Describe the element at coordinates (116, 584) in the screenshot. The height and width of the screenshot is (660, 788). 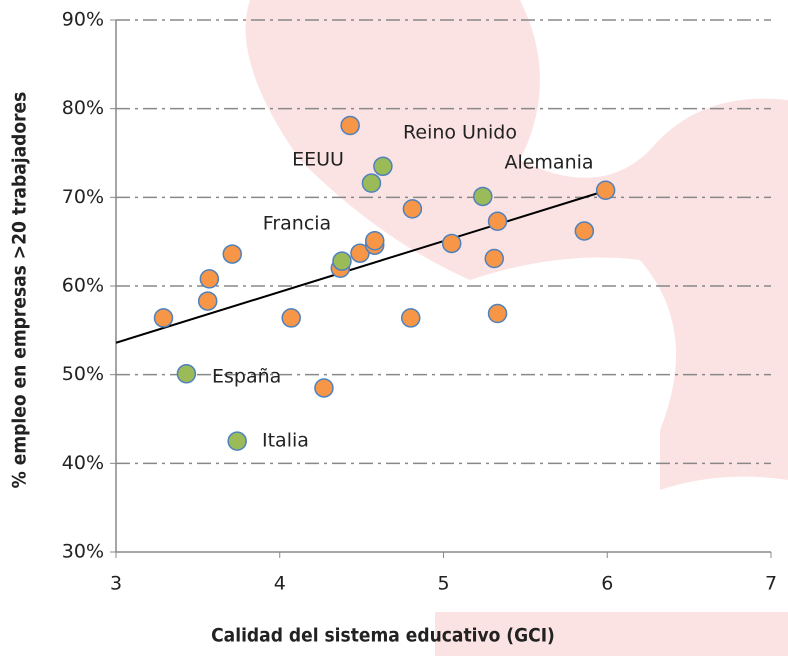
I see `x-tick-label: 3` at that location.